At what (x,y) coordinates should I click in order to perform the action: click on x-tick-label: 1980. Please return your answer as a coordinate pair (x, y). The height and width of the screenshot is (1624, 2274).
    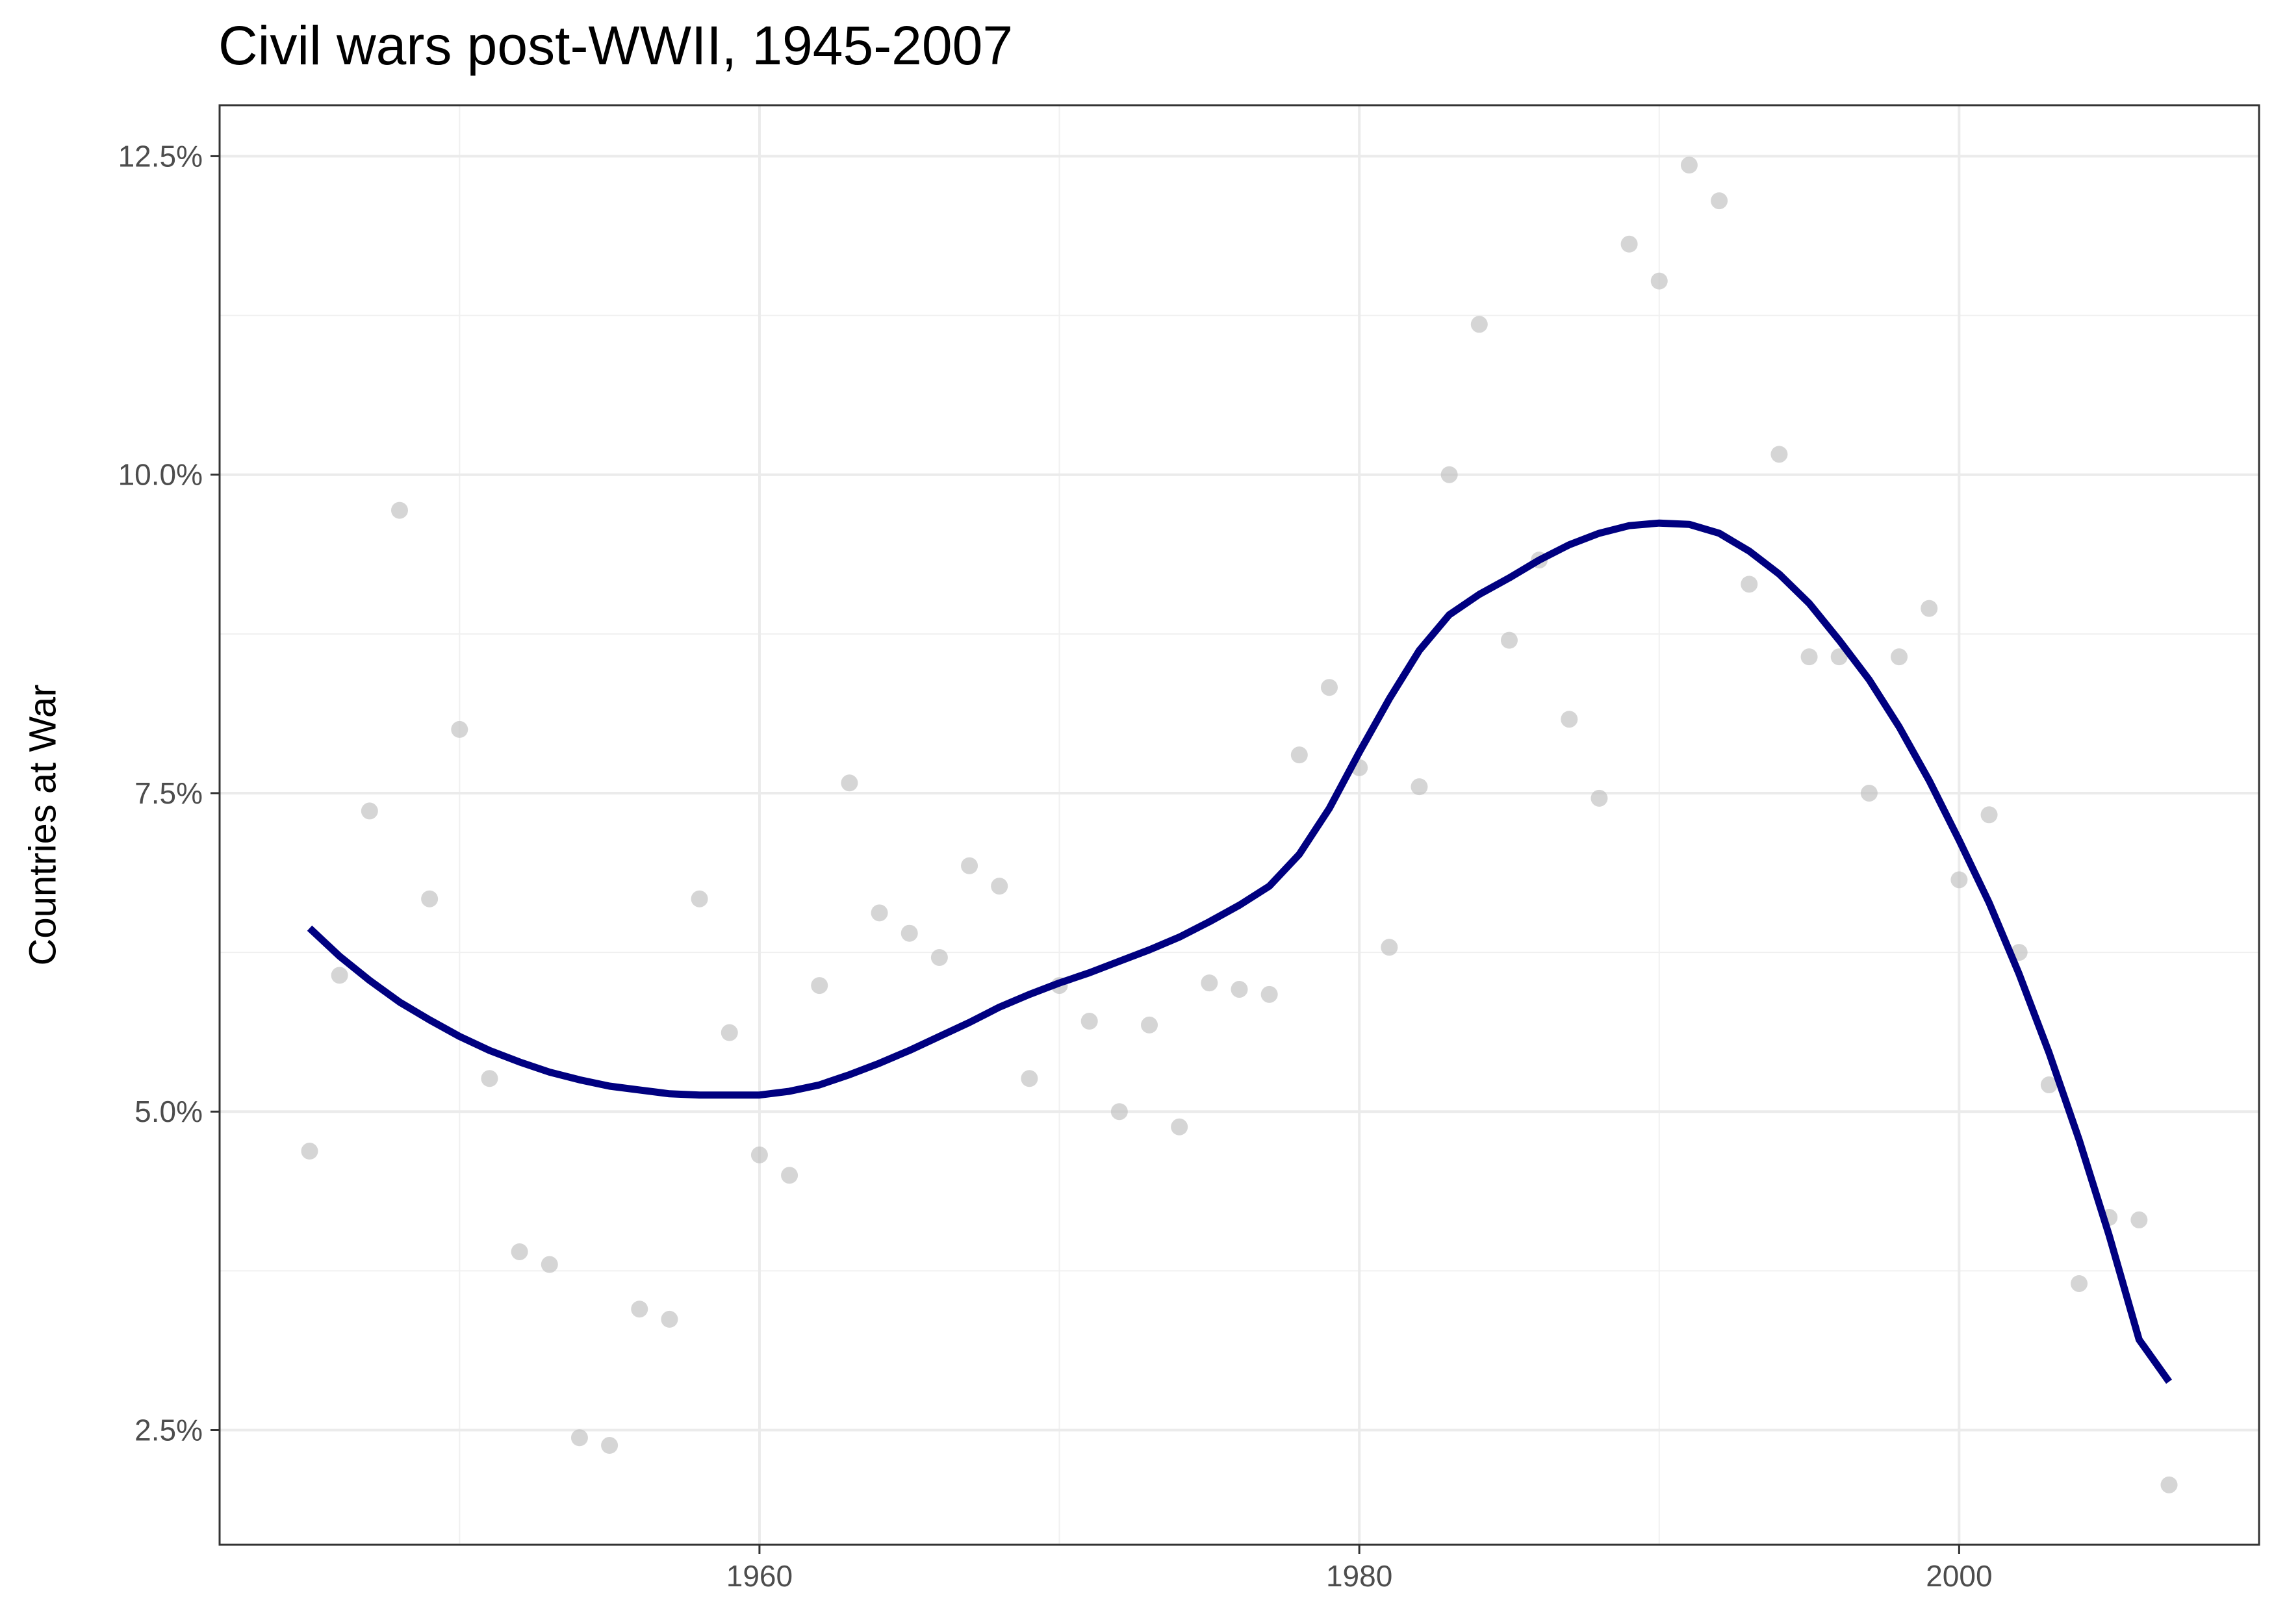
    Looking at the image, I should click on (1359, 1576).